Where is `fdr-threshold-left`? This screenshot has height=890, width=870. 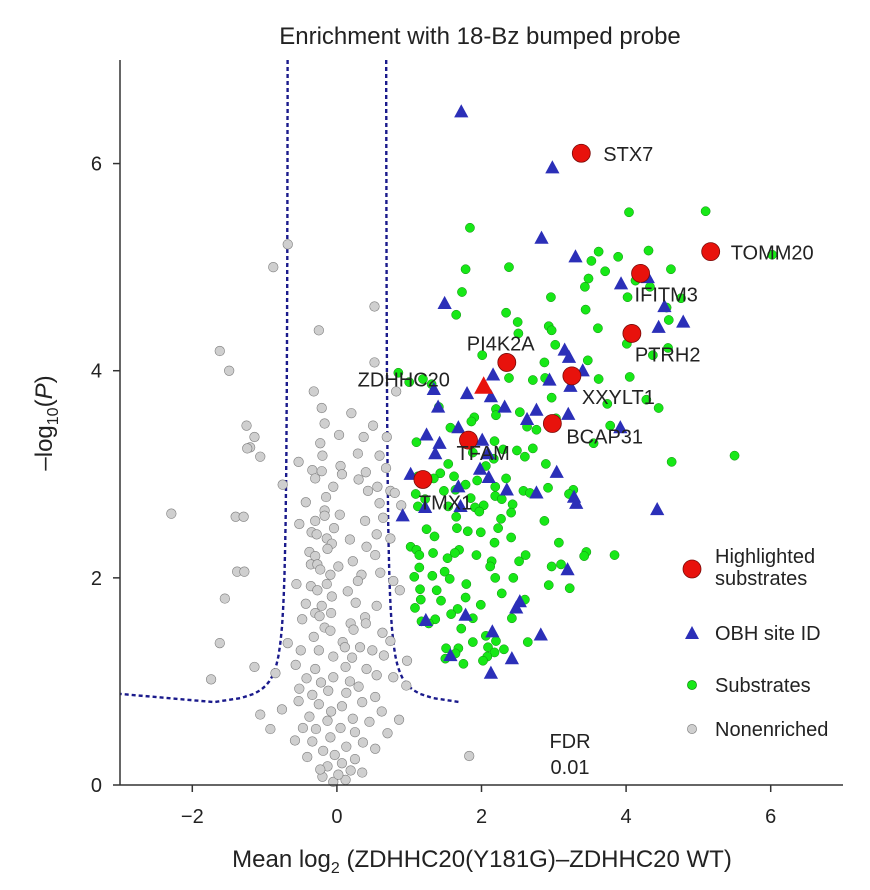
fdr-threshold-left is located at coordinates (204, 382).